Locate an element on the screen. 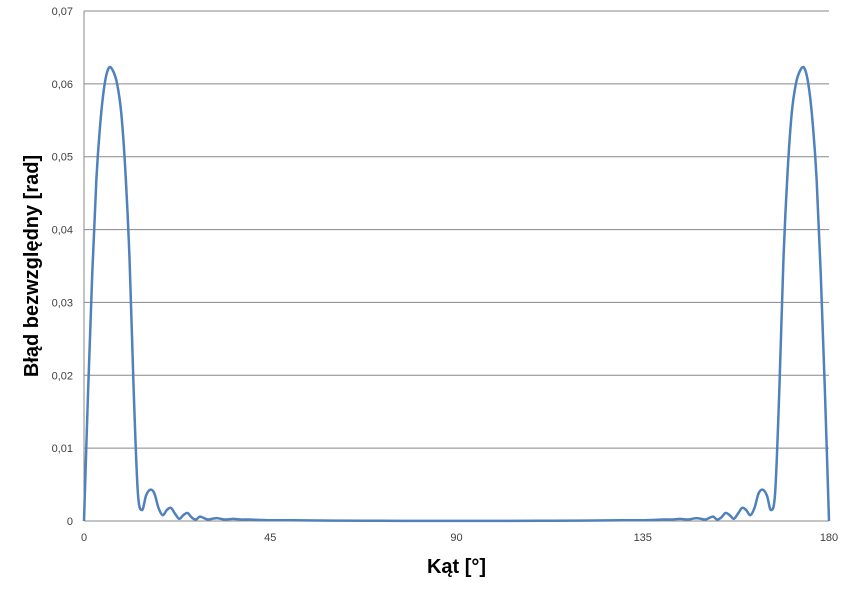 This screenshot has height=596, width=853. y-axis-title: Błąd bezwzględny [rad] is located at coordinates (32, 266).